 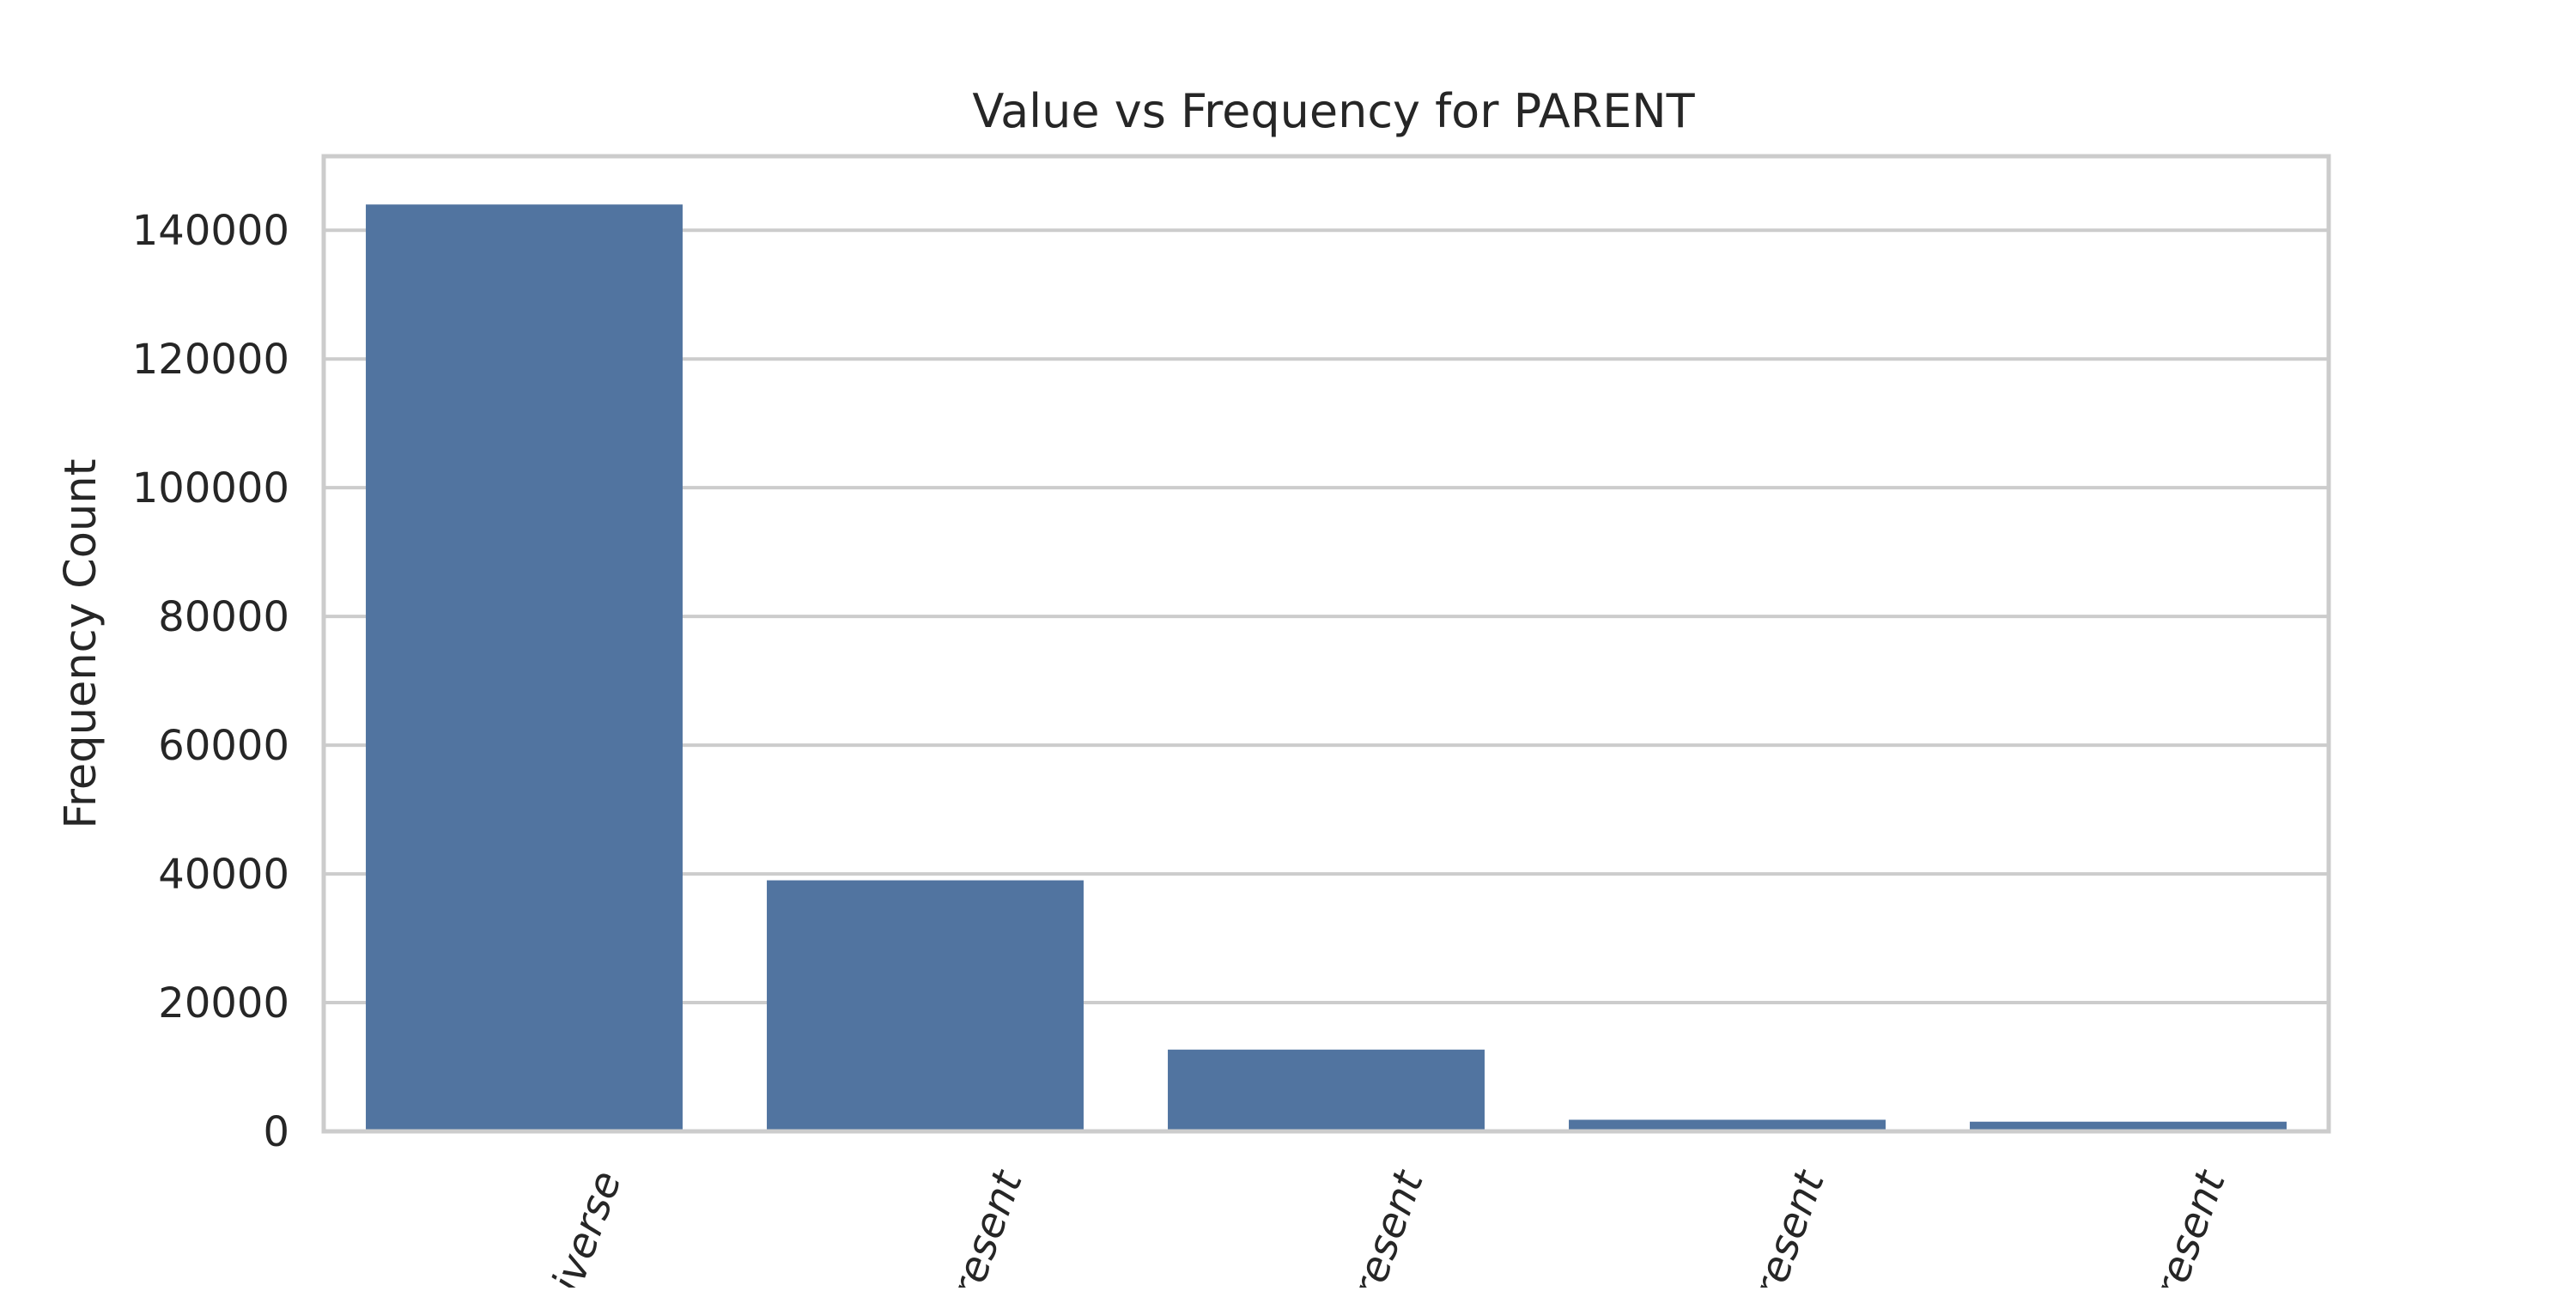 I want to click on y-tick-label: 120000, so click(x=210, y=360).